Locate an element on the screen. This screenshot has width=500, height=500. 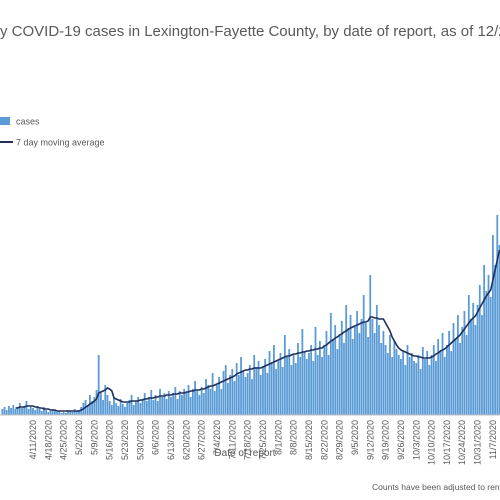
x-tick-label: 6/13/2020 is located at coordinates (171, 440).